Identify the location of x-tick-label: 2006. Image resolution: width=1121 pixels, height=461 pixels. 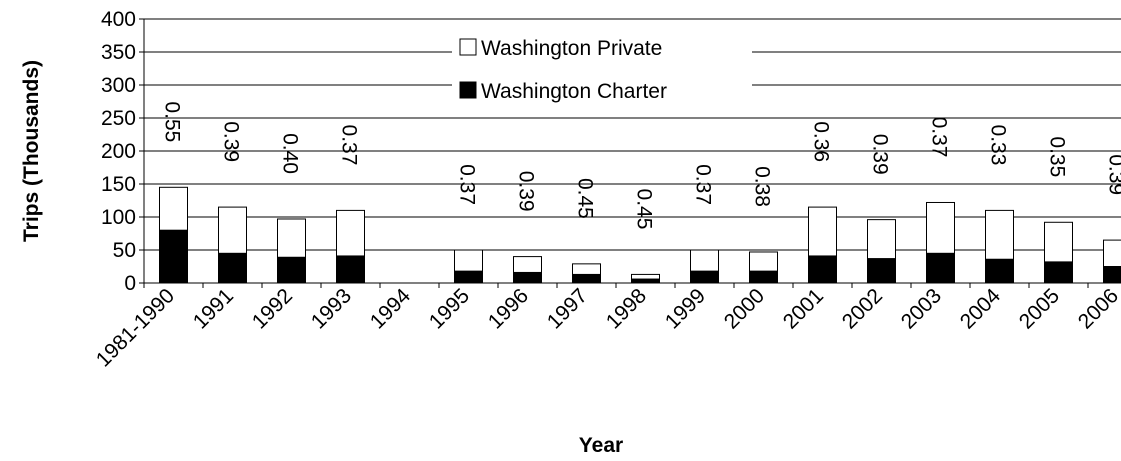
(1097, 308).